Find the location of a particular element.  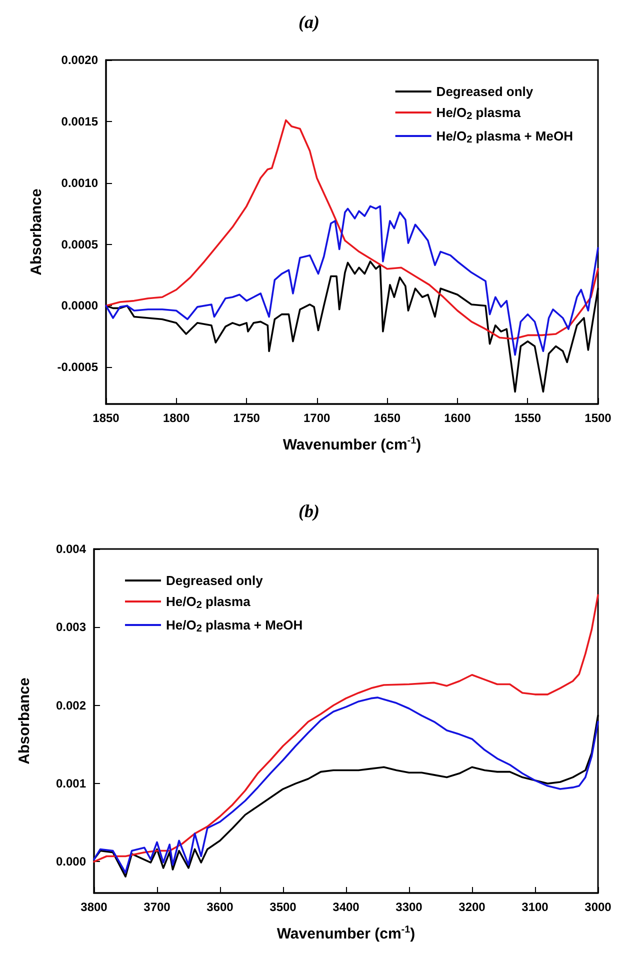

y-tick-label: 0.0005 is located at coordinates (79, 244).